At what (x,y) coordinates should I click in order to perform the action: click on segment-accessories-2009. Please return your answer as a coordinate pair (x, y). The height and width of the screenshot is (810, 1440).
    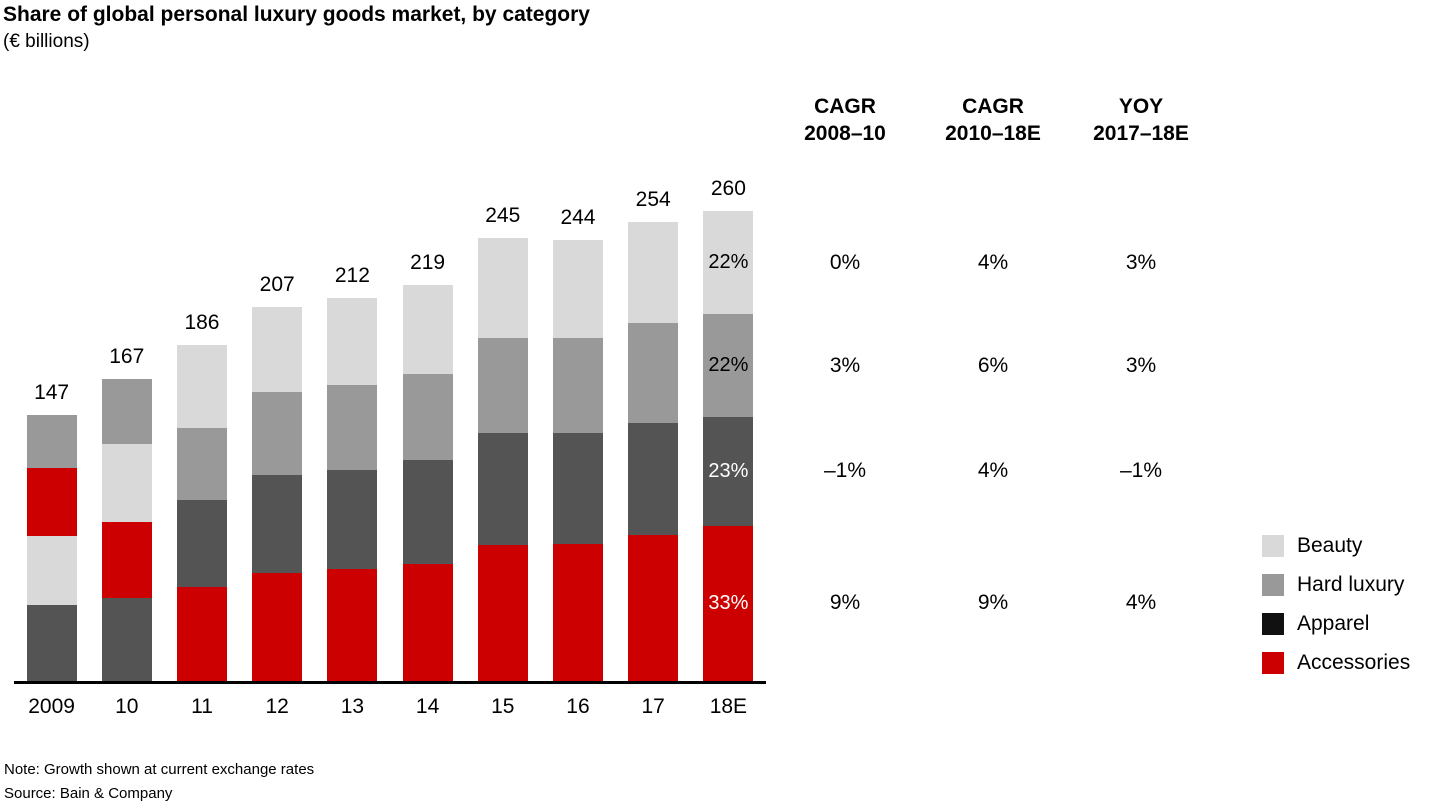
    Looking at the image, I should click on (51, 502).